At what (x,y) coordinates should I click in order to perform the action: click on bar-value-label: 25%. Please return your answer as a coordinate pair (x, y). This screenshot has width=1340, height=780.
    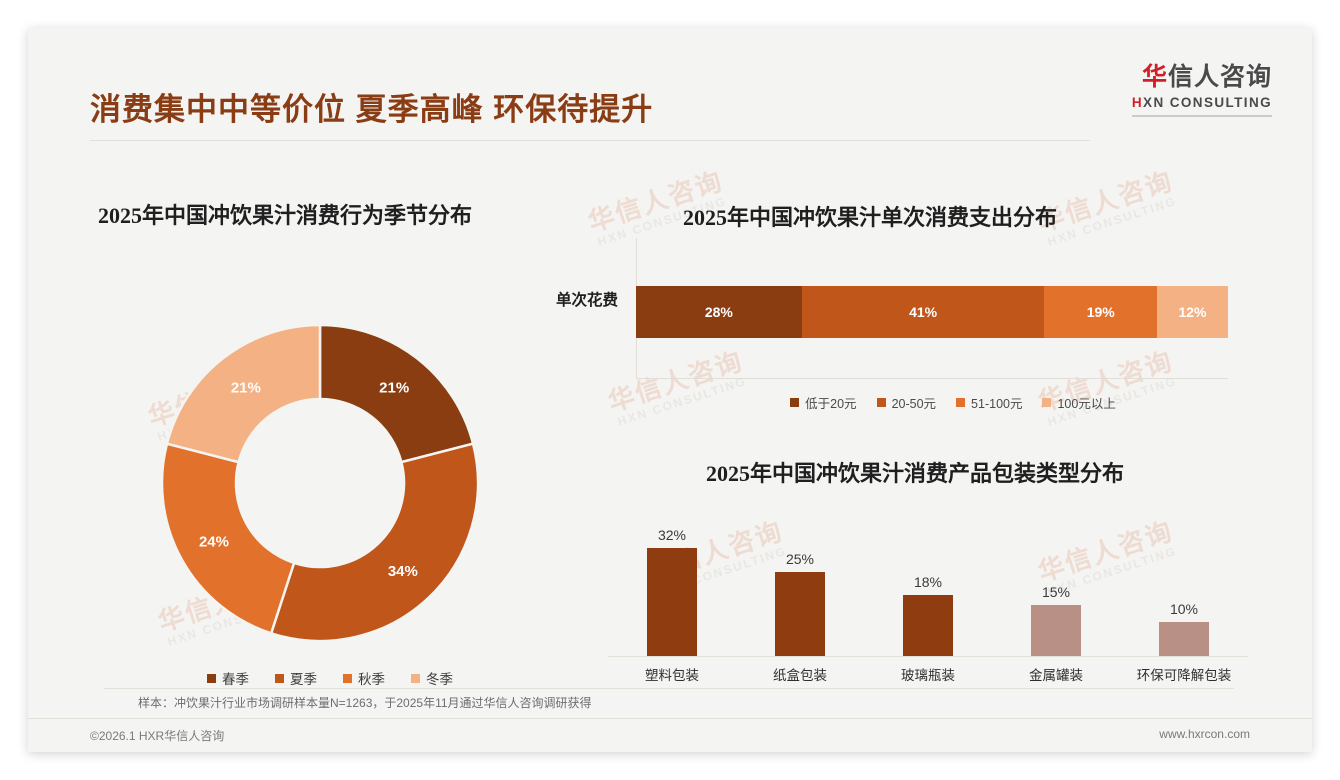
    Looking at the image, I should click on (800, 558).